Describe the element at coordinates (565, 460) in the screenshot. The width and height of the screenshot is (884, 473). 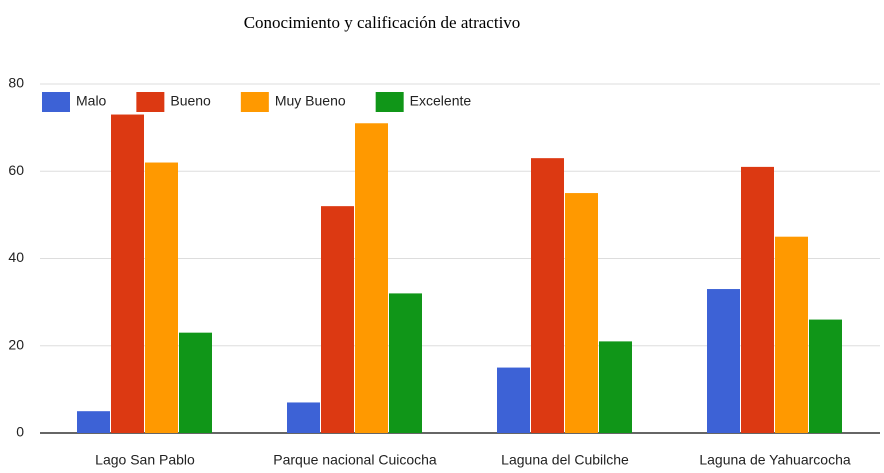
I see `x-tick-label: Laguna del Cubilche` at that location.